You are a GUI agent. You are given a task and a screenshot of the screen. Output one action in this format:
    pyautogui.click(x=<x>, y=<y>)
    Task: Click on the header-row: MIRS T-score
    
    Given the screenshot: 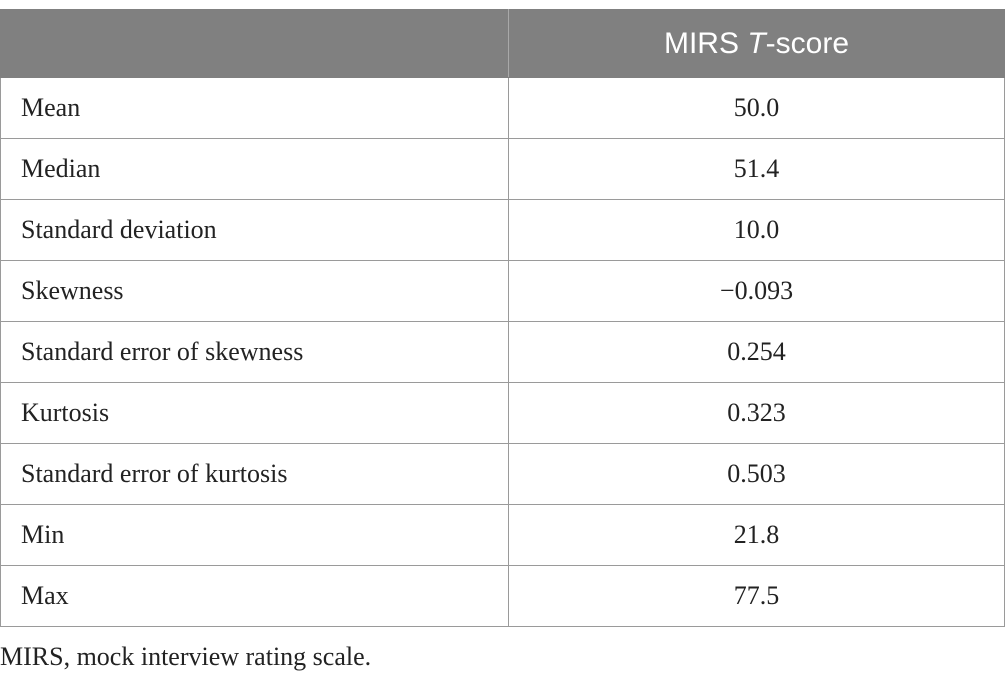 What is the action you would take?
    pyautogui.click(x=502, y=43)
    